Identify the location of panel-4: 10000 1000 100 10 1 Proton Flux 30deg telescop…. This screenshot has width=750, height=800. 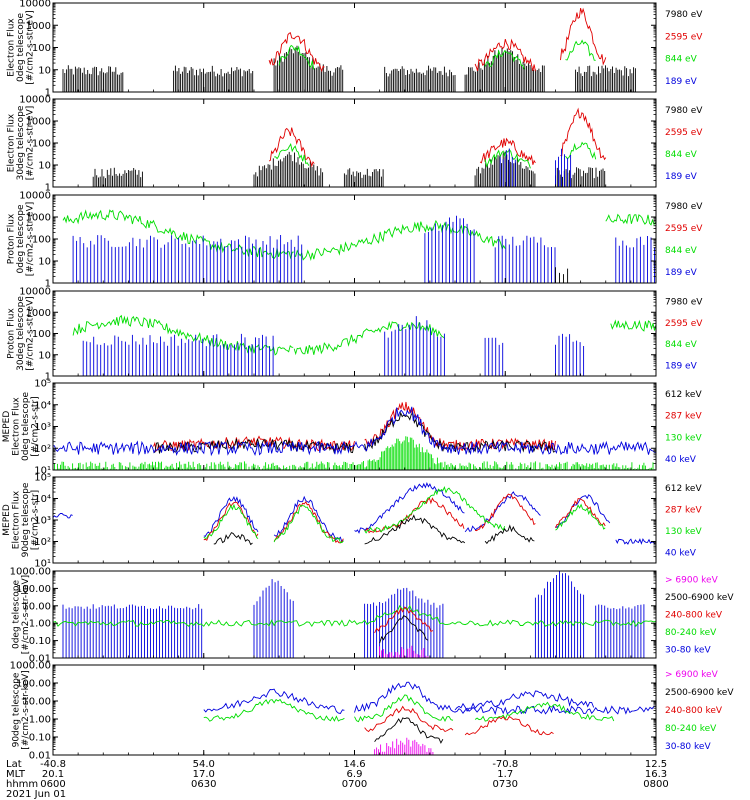
(355, 335).